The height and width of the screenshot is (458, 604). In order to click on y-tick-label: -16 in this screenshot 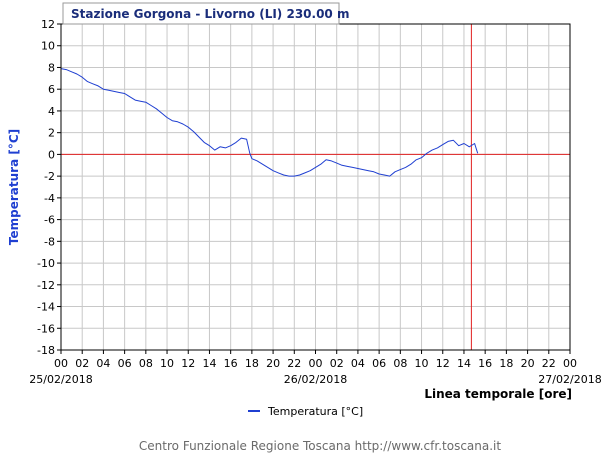, I will do `click(46, 328)`.